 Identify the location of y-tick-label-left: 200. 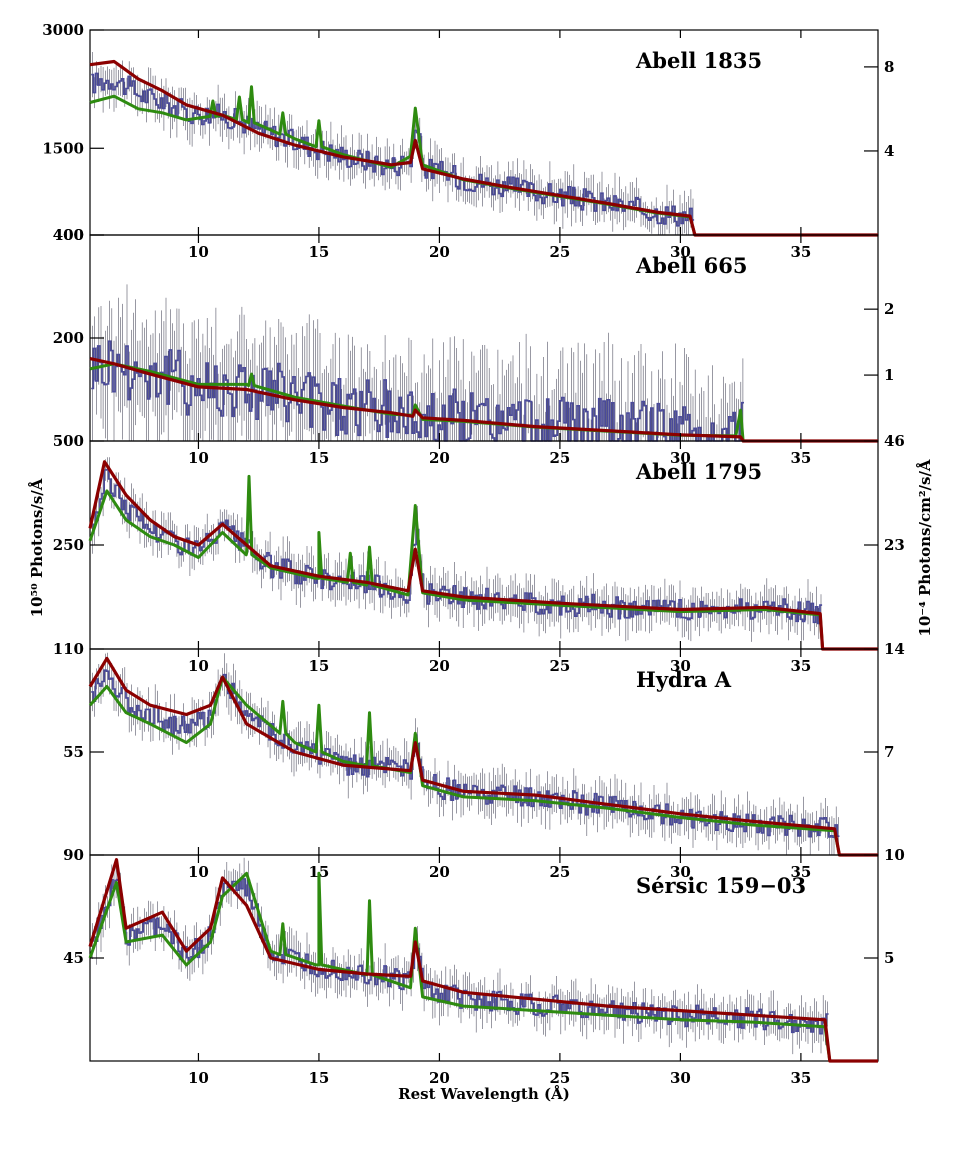
(68, 338).